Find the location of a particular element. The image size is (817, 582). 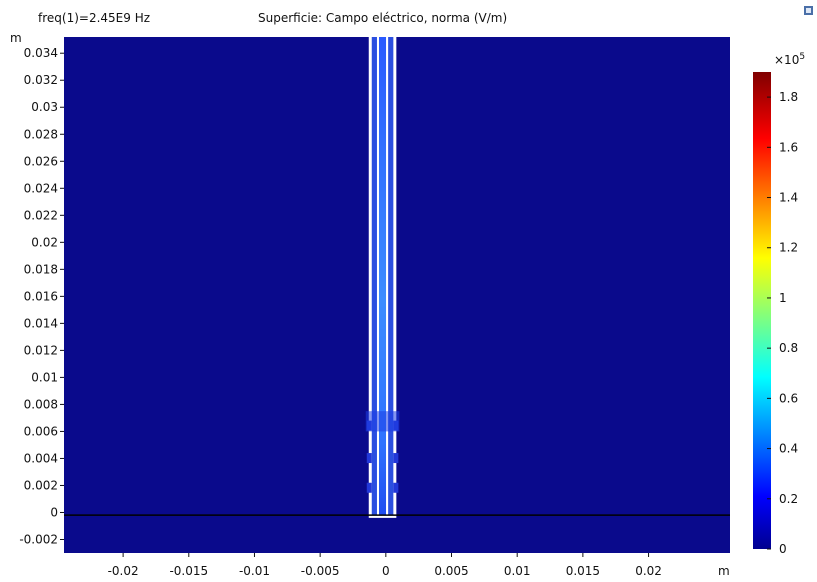

x-tick-label: 0 is located at coordinates (386, 571).